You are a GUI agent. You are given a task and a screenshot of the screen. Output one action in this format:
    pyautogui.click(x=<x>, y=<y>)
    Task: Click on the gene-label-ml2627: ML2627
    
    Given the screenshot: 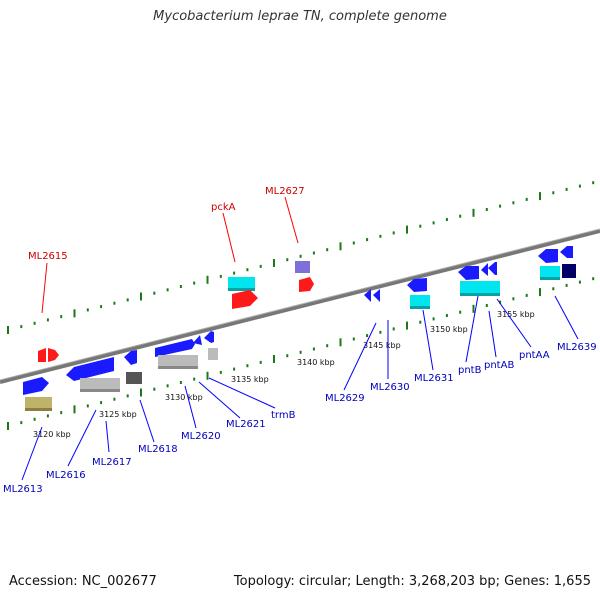 What is the action you would take?
    pyautogui.click(x=285, y=191)
    